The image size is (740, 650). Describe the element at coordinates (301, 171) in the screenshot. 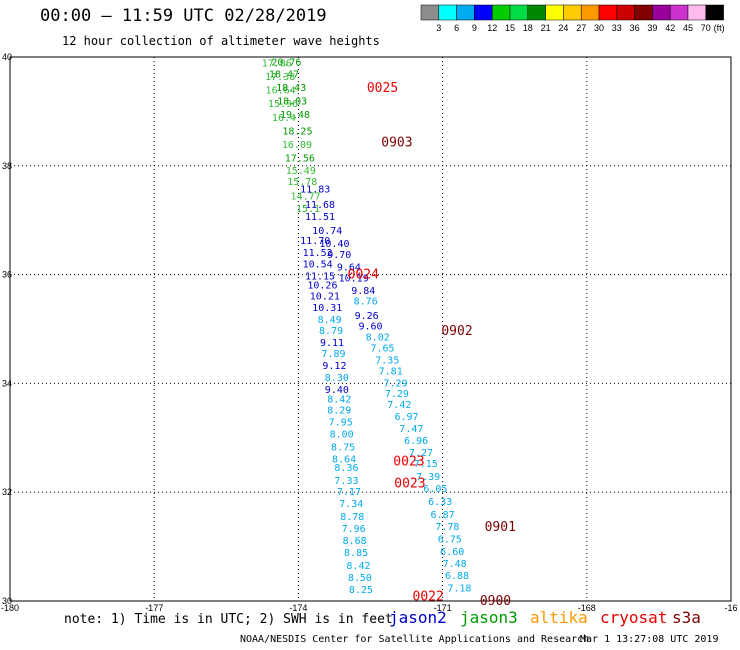

I see `swh-value: 15.49` at that location.